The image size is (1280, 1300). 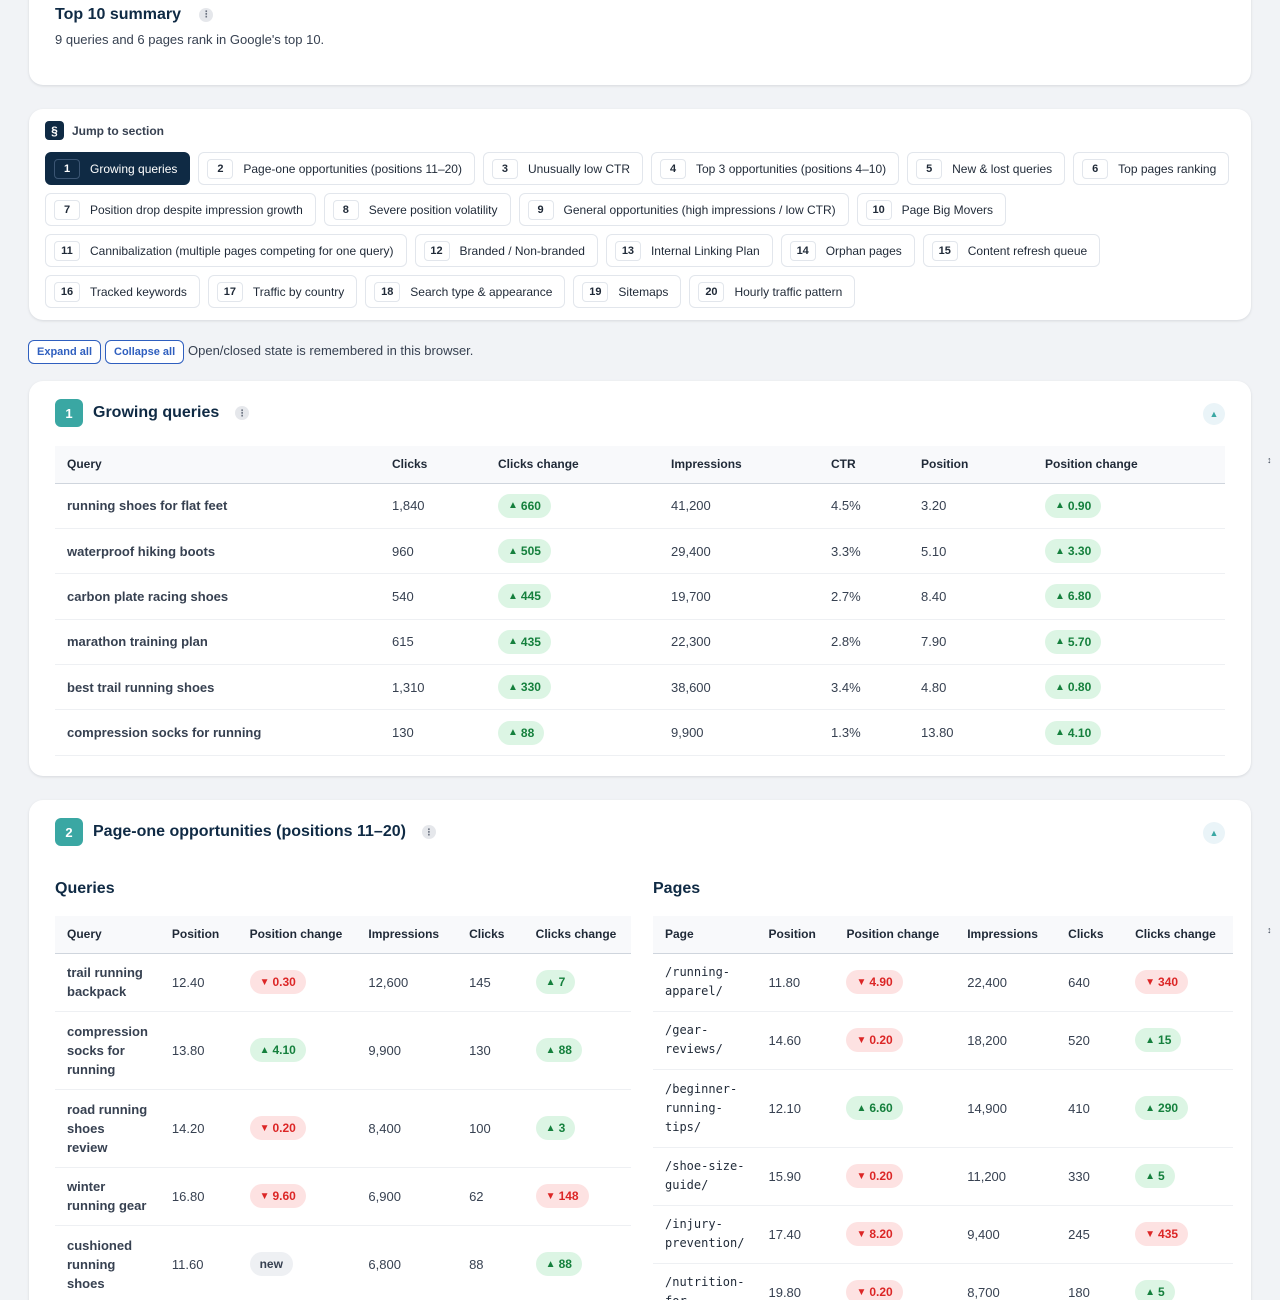 What do you see at coordinates (118, 14) in the screenshot?
I see `summary-title-text: Top 10 summary` at bounding box center [118, 14].